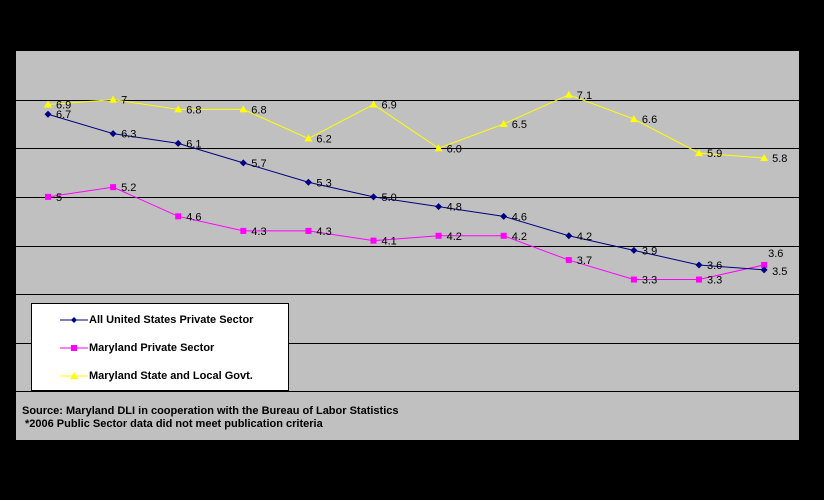  Describe the element at coordinates (74, 375) in the screenshot. I see `legend-swatch-md-govt` at that location.